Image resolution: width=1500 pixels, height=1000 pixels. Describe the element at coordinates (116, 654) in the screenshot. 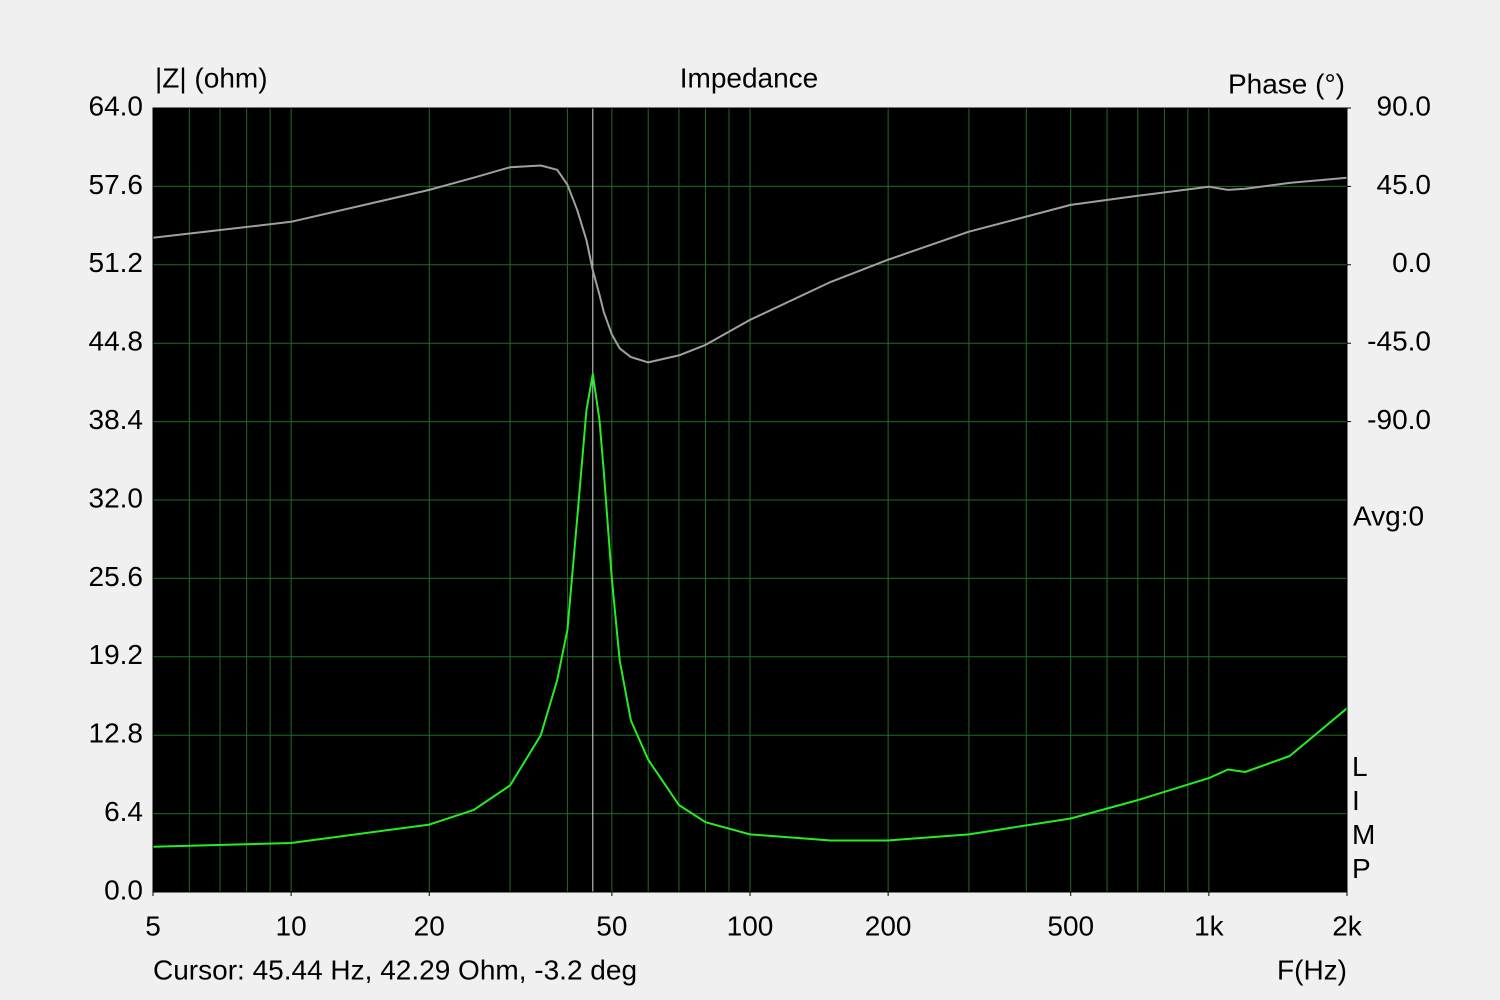

I see `y-tick-label: 19.2` at that location.